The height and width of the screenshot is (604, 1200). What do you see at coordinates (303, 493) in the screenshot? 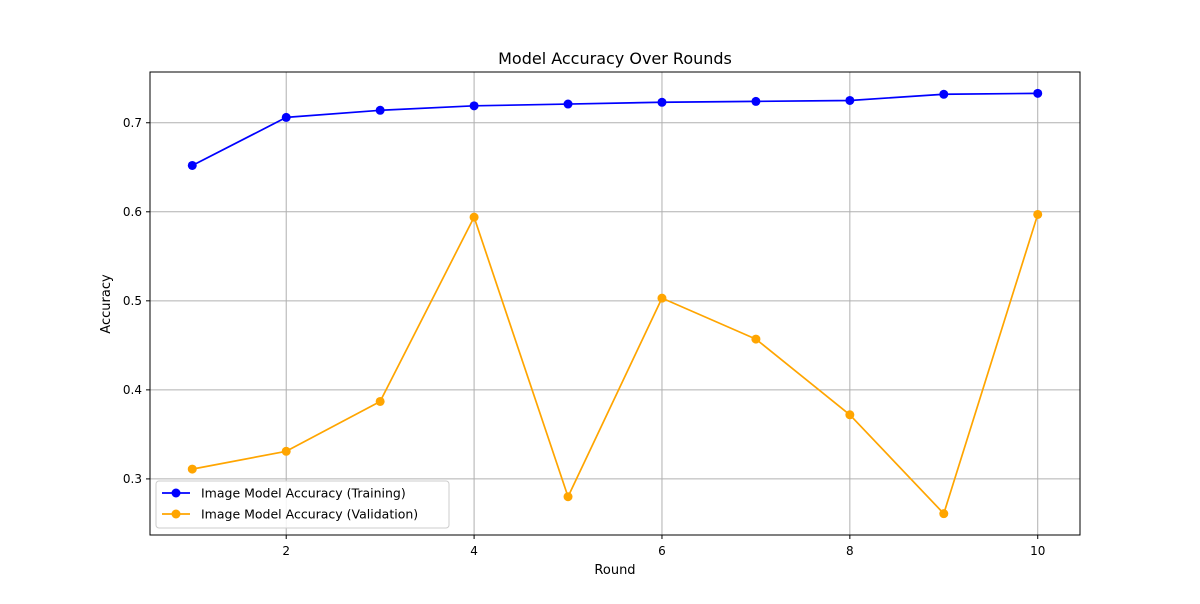
I see `legend-label: Image Model Accuracy (Training)` at bounding box center [303, 493].